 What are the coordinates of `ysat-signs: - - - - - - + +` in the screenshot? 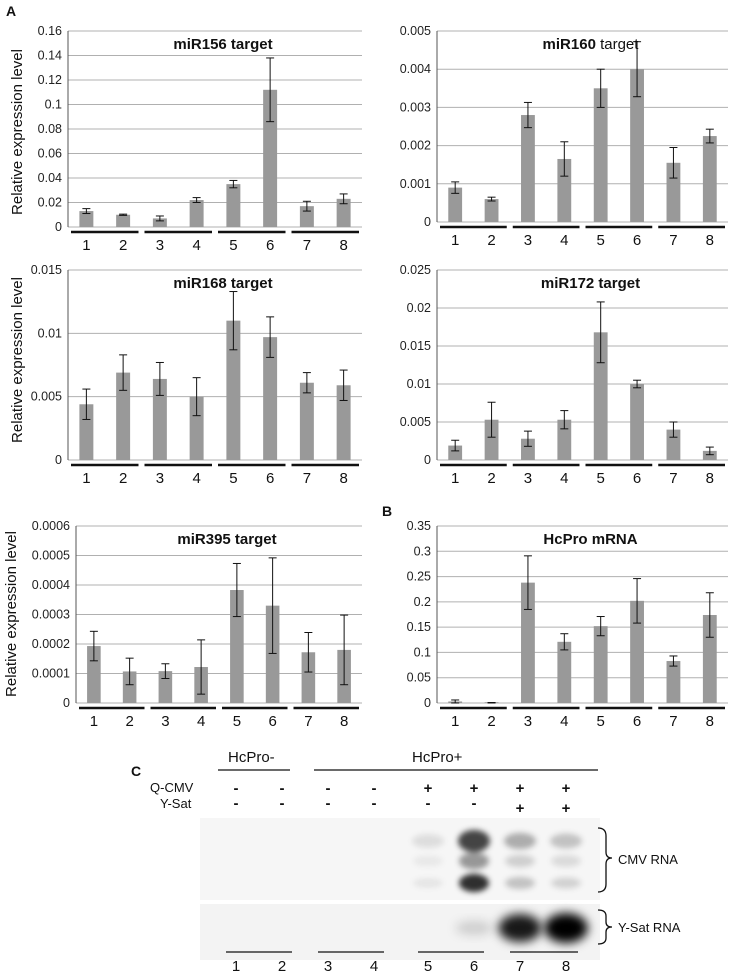 It's located at (402, 806).